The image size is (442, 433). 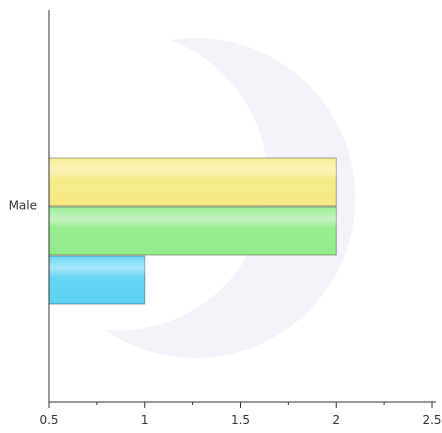 I want to click on x-tick-label: 0.5, so click(x=48, y=420).